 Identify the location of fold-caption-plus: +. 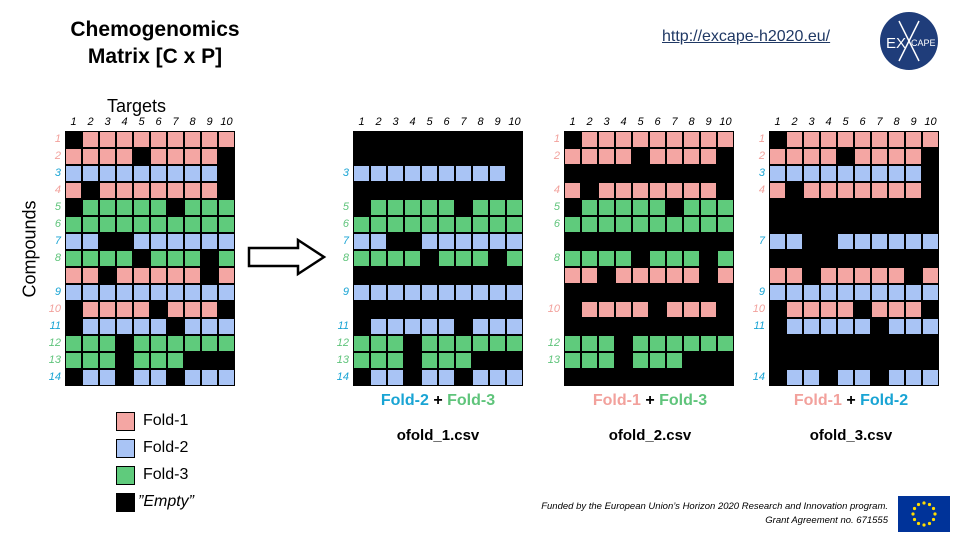
(438, 400).